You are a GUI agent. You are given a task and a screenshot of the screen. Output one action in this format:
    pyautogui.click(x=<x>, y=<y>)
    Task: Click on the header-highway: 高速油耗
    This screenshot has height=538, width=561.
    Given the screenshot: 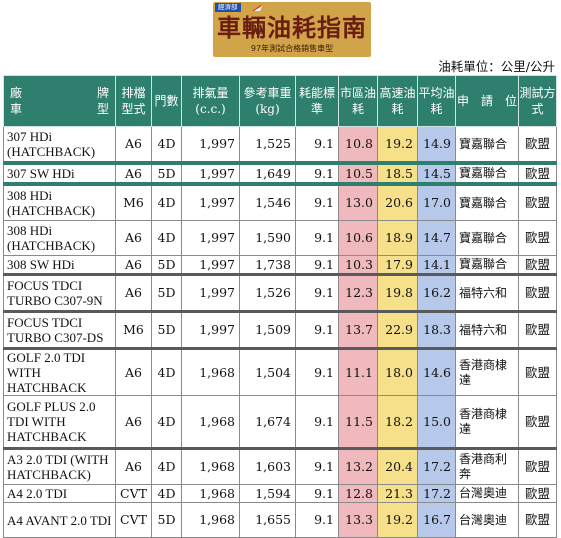 What is the action you would take?
    pyautogui.click(x=397, y=101)
    